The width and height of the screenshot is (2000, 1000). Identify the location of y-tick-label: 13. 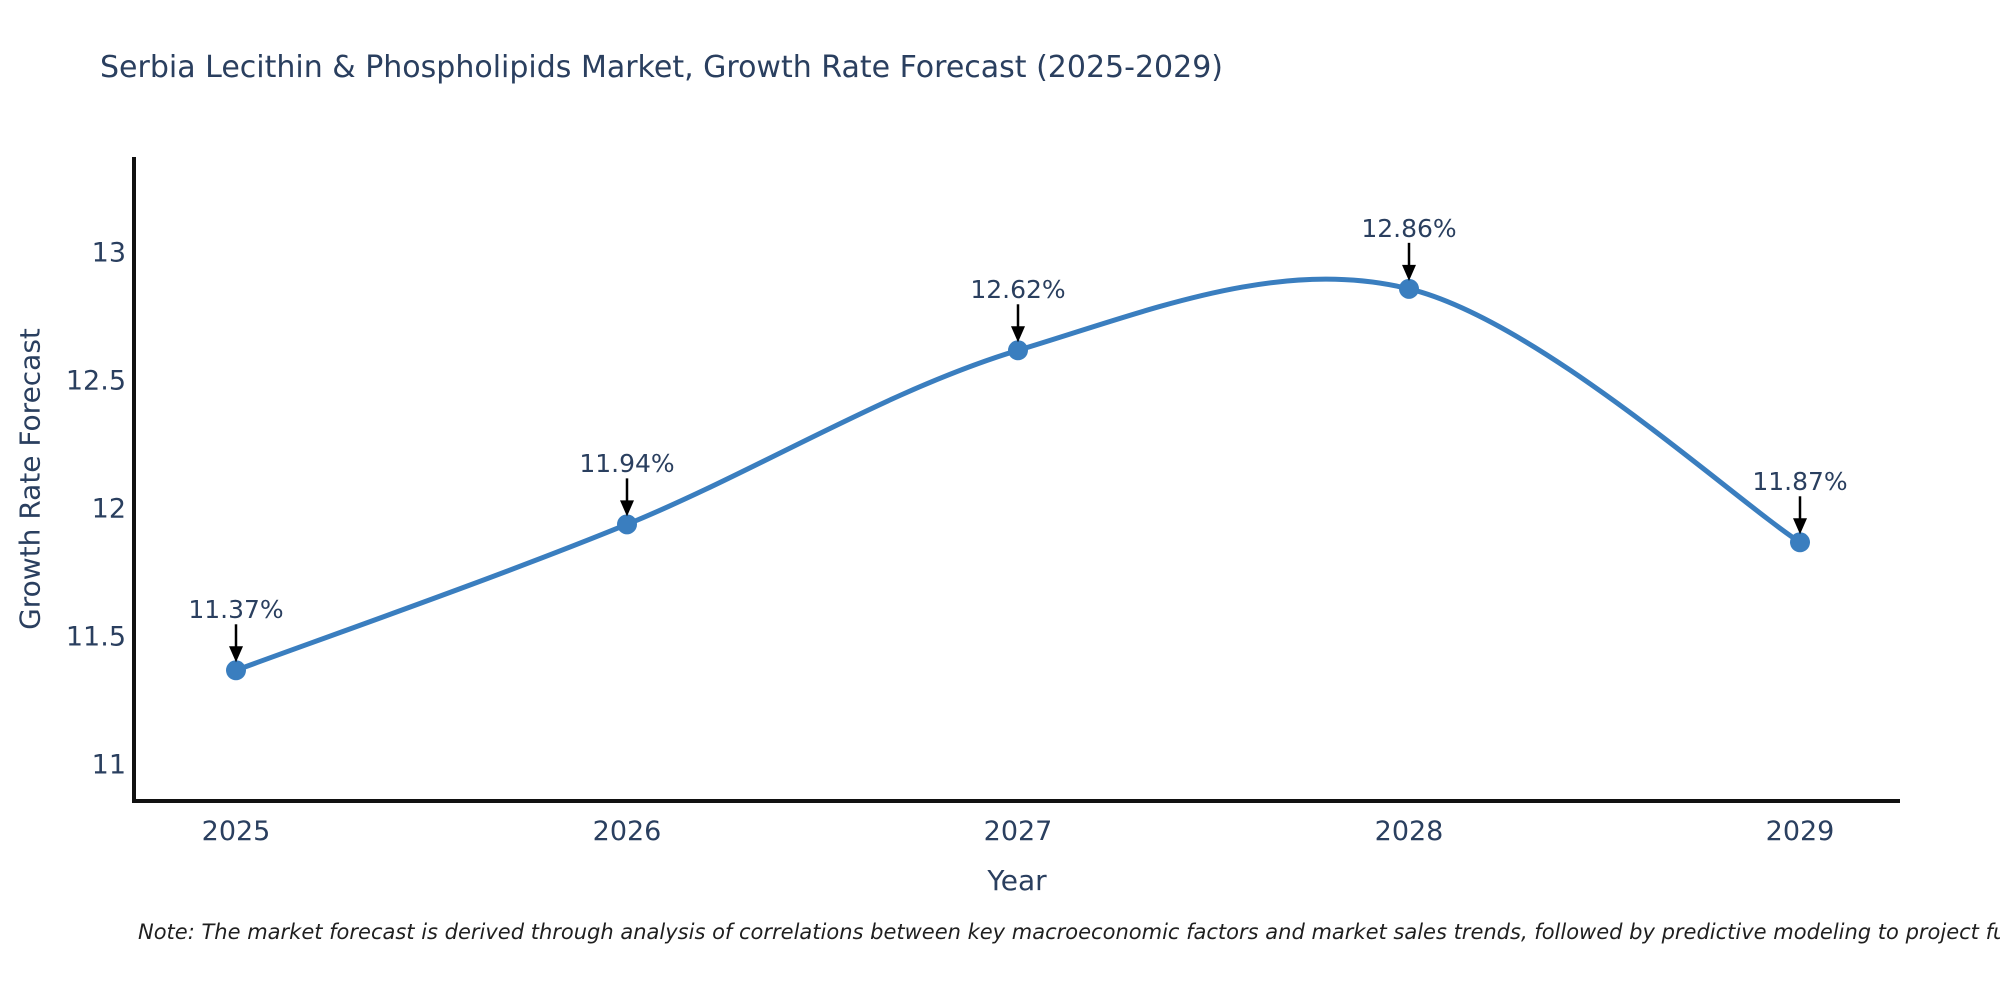
(108, 253).